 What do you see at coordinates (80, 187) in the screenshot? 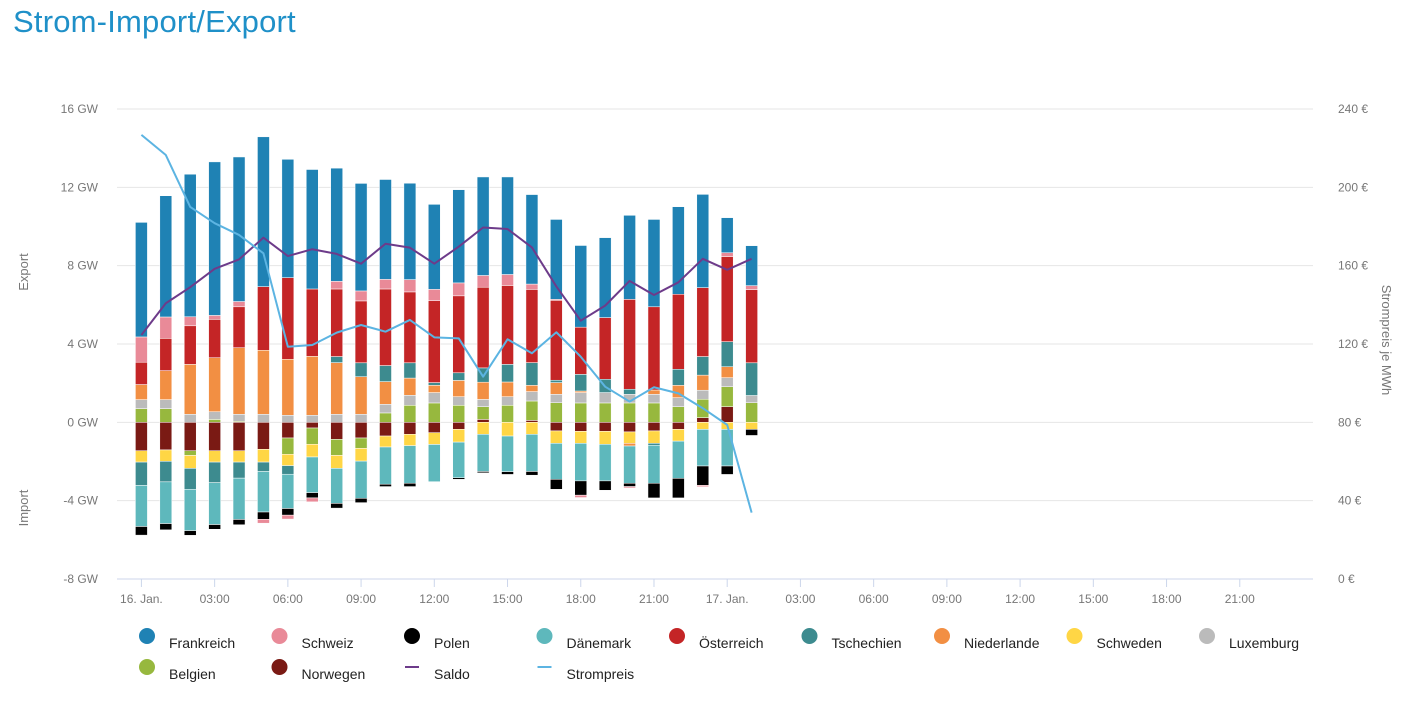
I see `y-left-tick-label: 12 GW` at bounding box center [80, 187].